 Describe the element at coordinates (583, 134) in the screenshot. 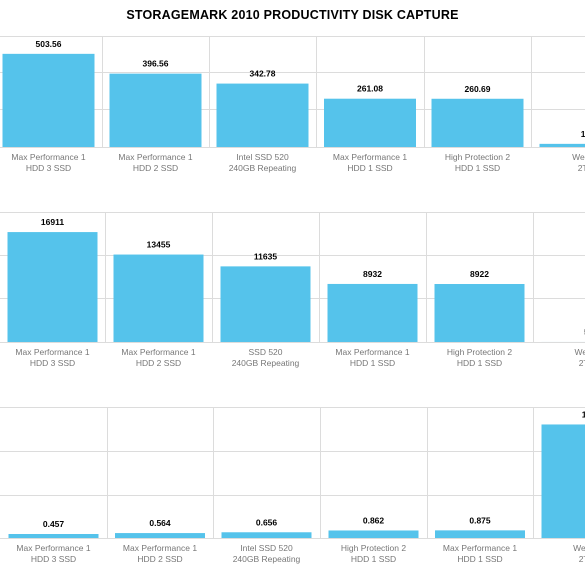

I see `value-label-1-6: 17` at that location.